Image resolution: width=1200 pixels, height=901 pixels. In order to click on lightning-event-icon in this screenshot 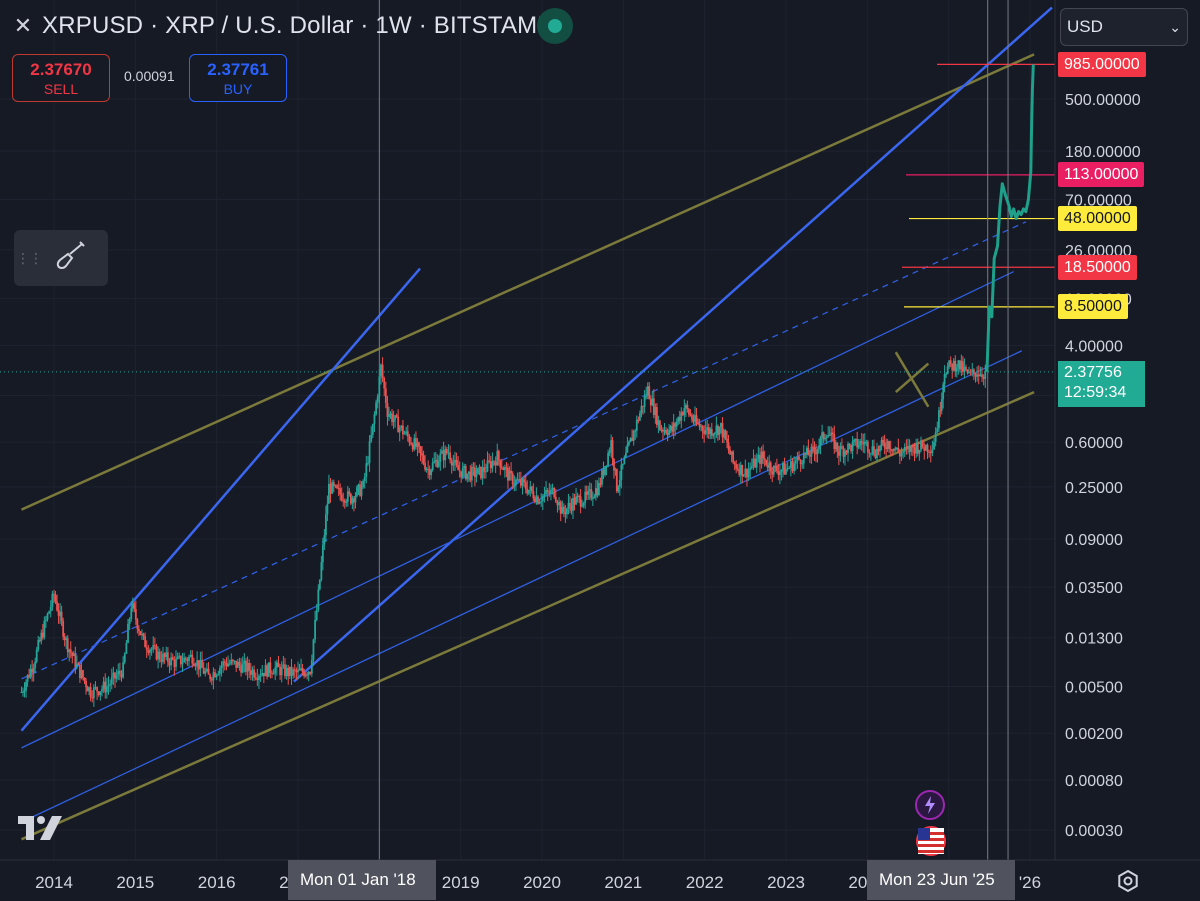, I will do `click(930, 805)`.